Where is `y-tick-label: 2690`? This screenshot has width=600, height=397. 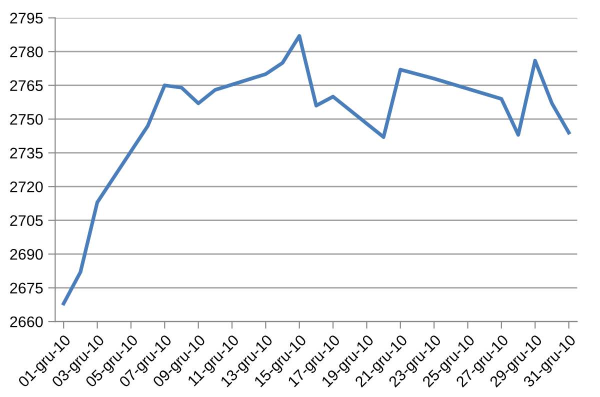 y-tick-label: 2690 is located at coordinates (26, 254).